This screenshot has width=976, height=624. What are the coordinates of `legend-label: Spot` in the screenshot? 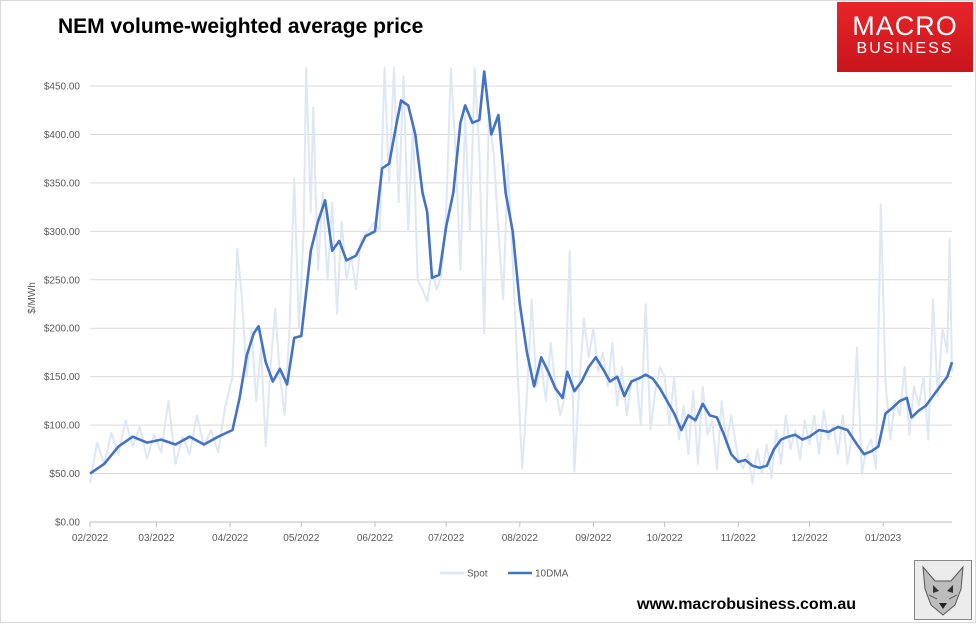 It's located at (477, 574).